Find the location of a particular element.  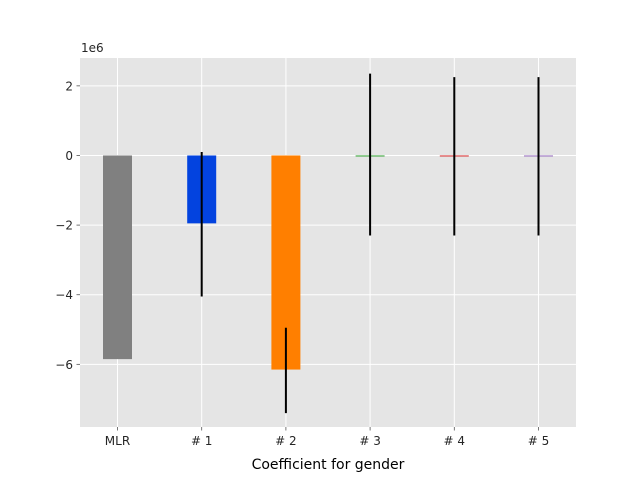

y-tick-label: 0 is located at coordinates (69, 156).